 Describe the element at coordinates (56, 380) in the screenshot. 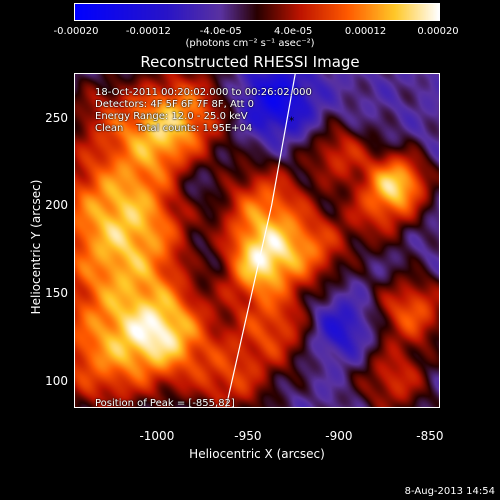

I see `y-tick-label: 100` at that location.